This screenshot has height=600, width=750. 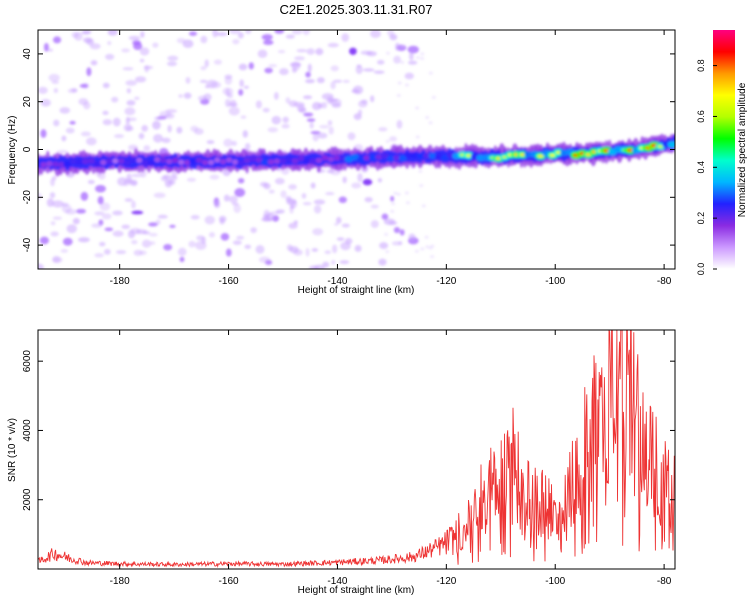 What do you see at coordinates (701, 218) in the screenshot?
I see `colorbar-tick-label: 0.2` at bounding box center [701, 218].